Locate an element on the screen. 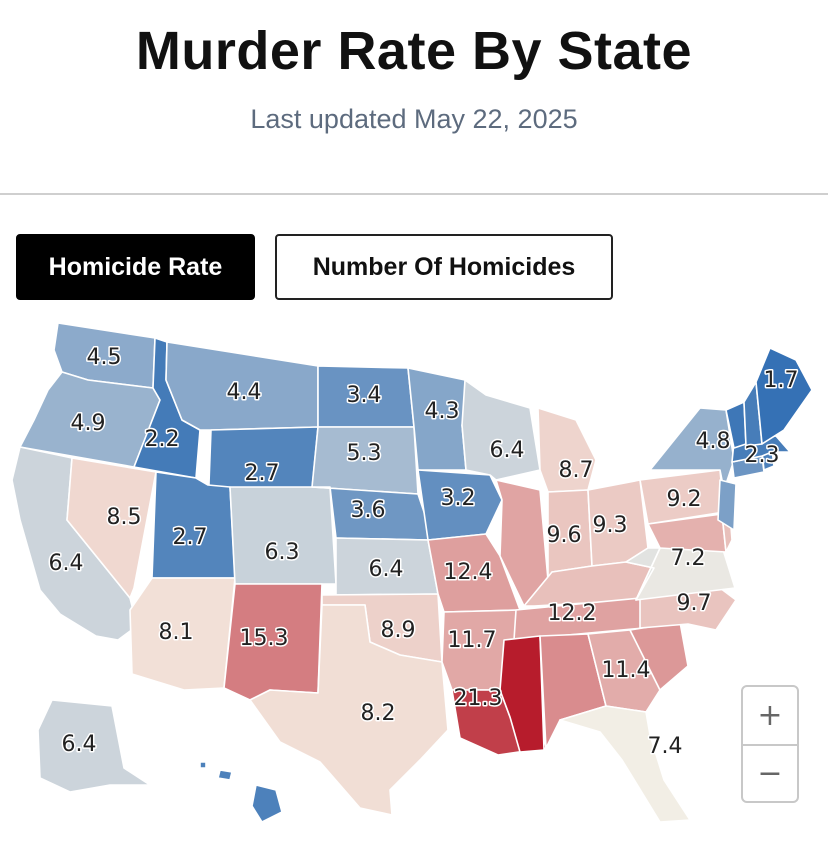 The image size is (828, 849). label-me: 1.7 is located at coordinates (781, 380).